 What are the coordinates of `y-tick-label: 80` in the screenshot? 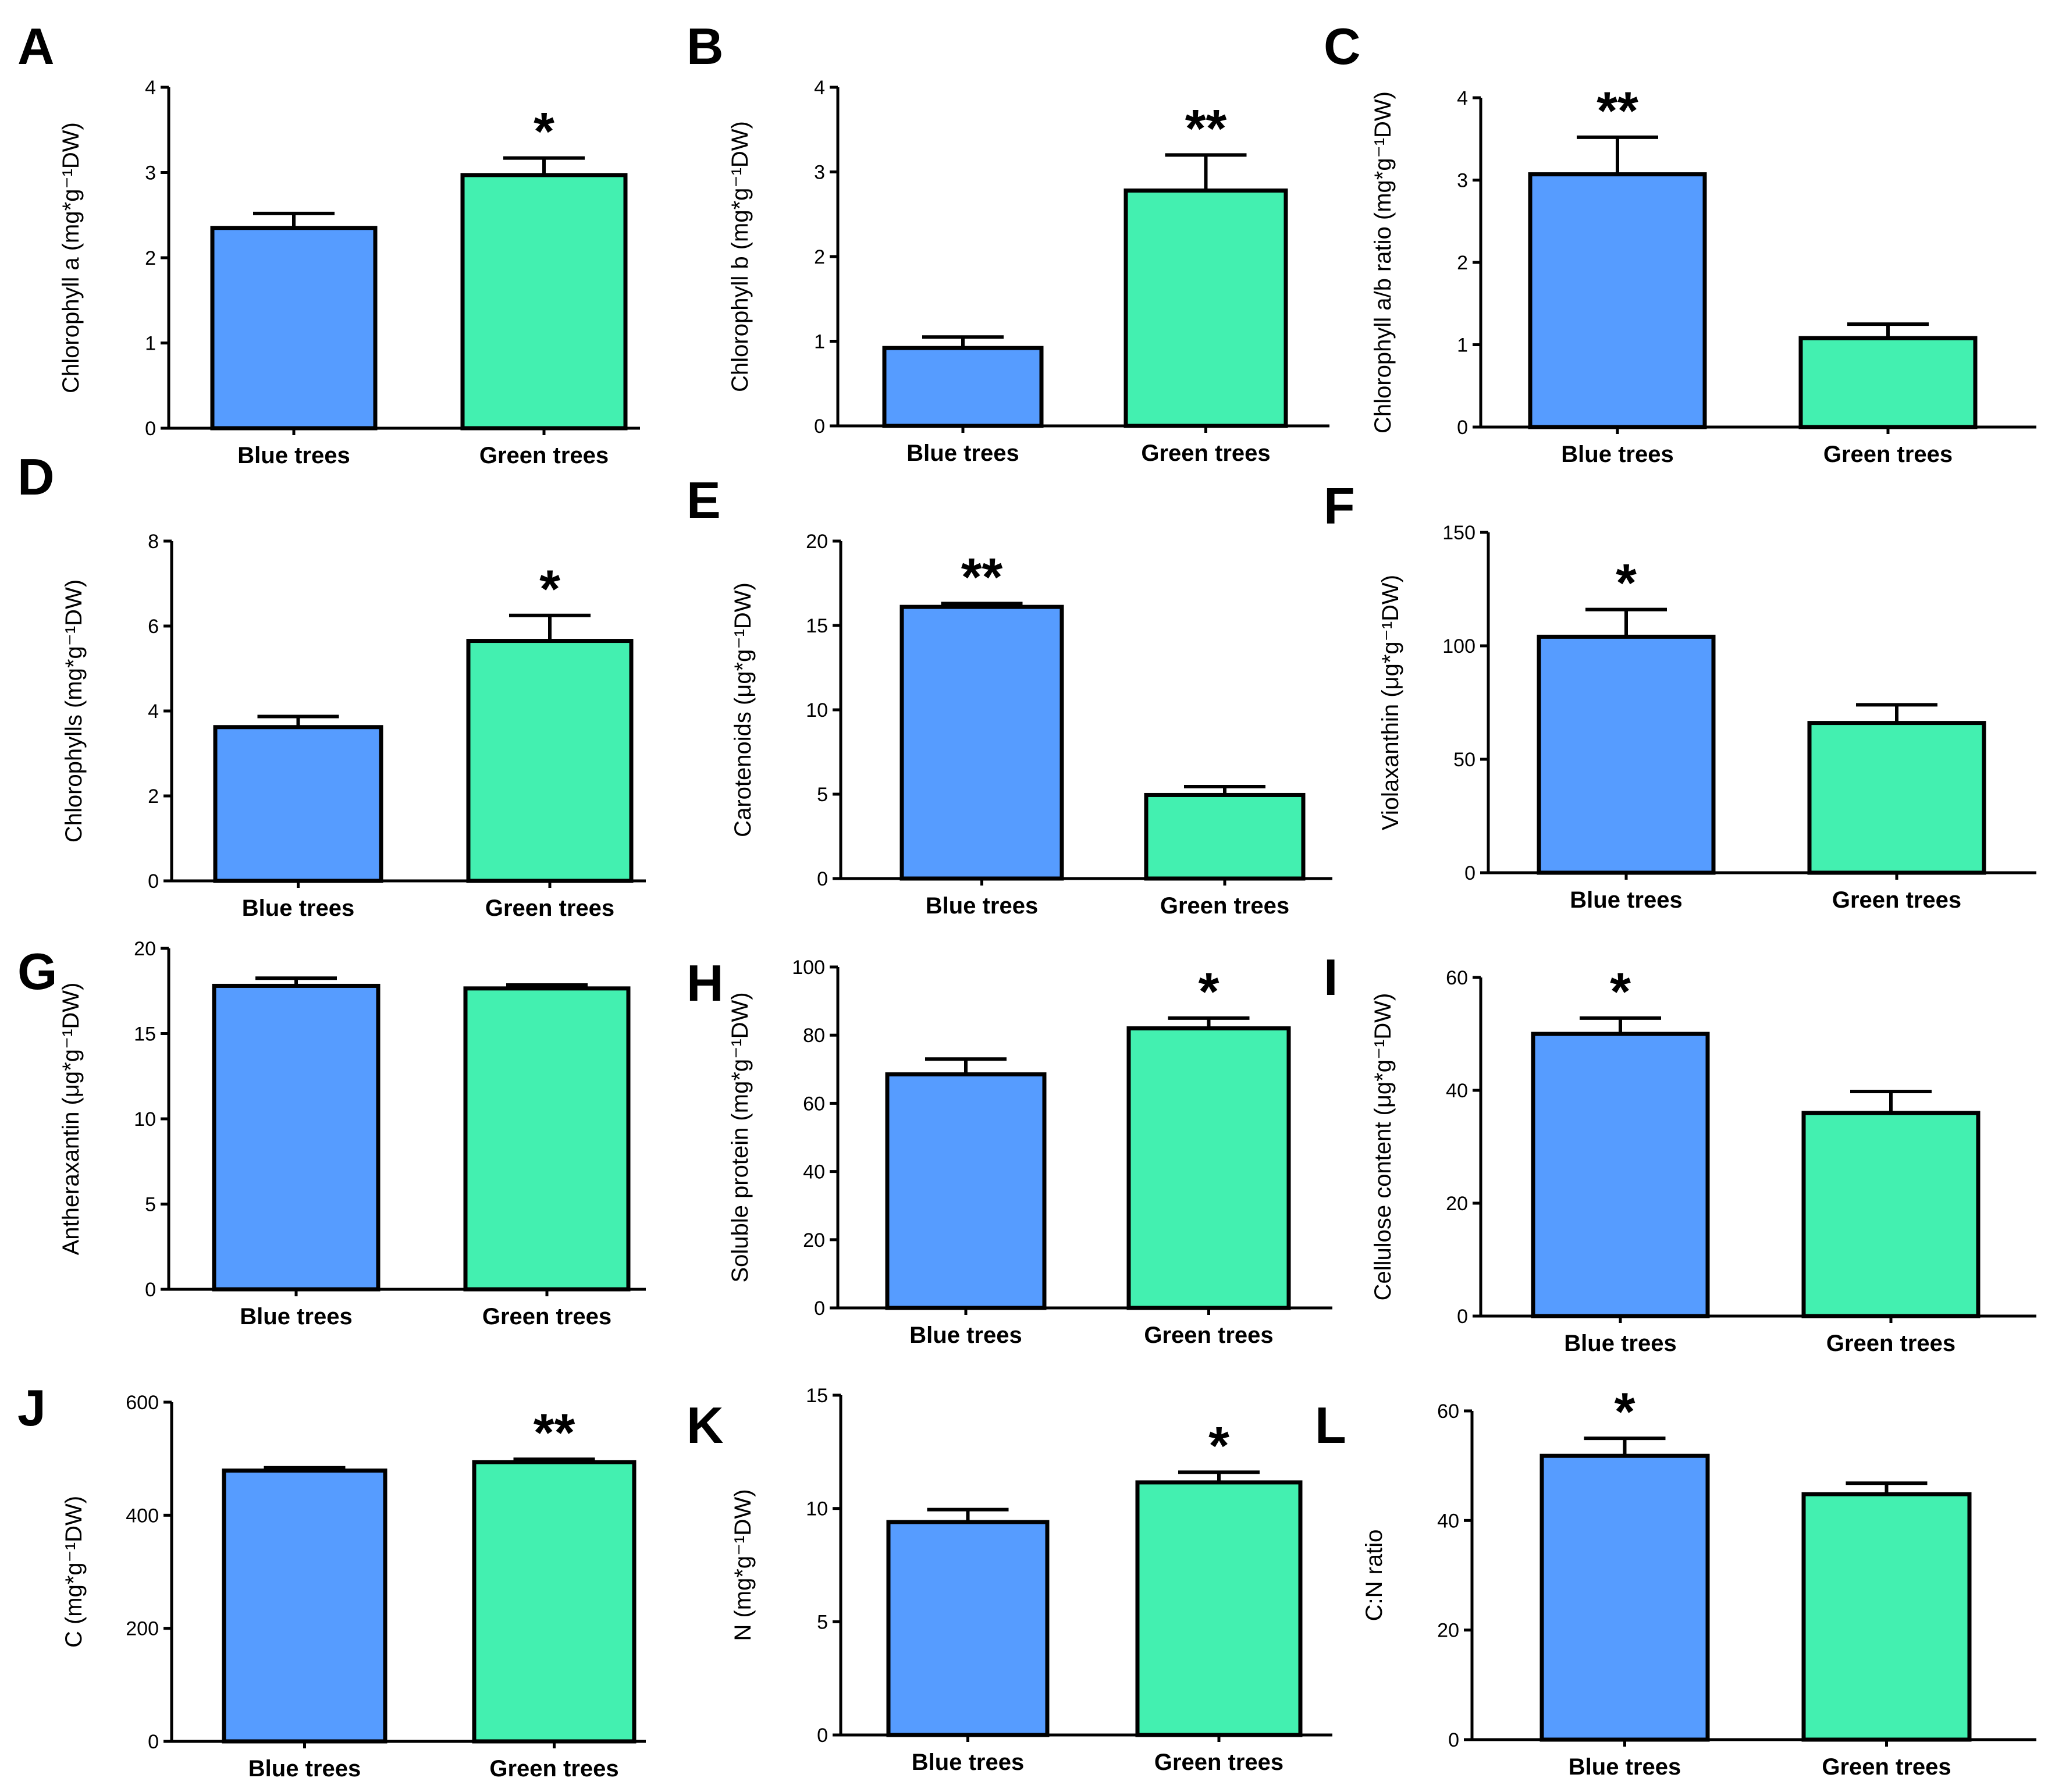 It's located at (814, 1036).